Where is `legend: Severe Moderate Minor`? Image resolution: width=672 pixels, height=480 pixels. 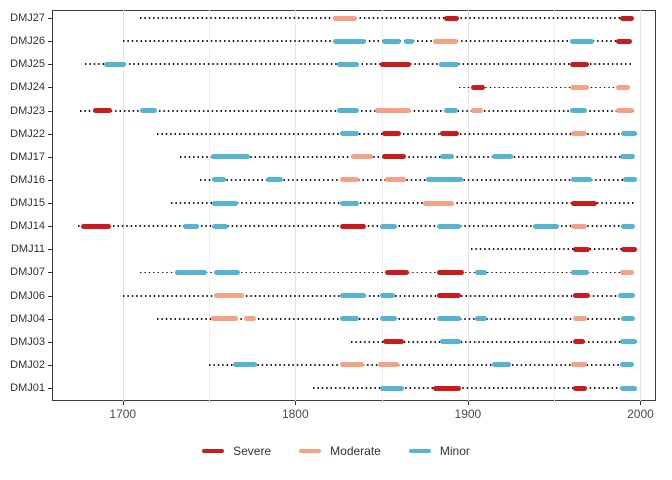 legend: Severe Moderate Minor is located at coordinates (336, 451).